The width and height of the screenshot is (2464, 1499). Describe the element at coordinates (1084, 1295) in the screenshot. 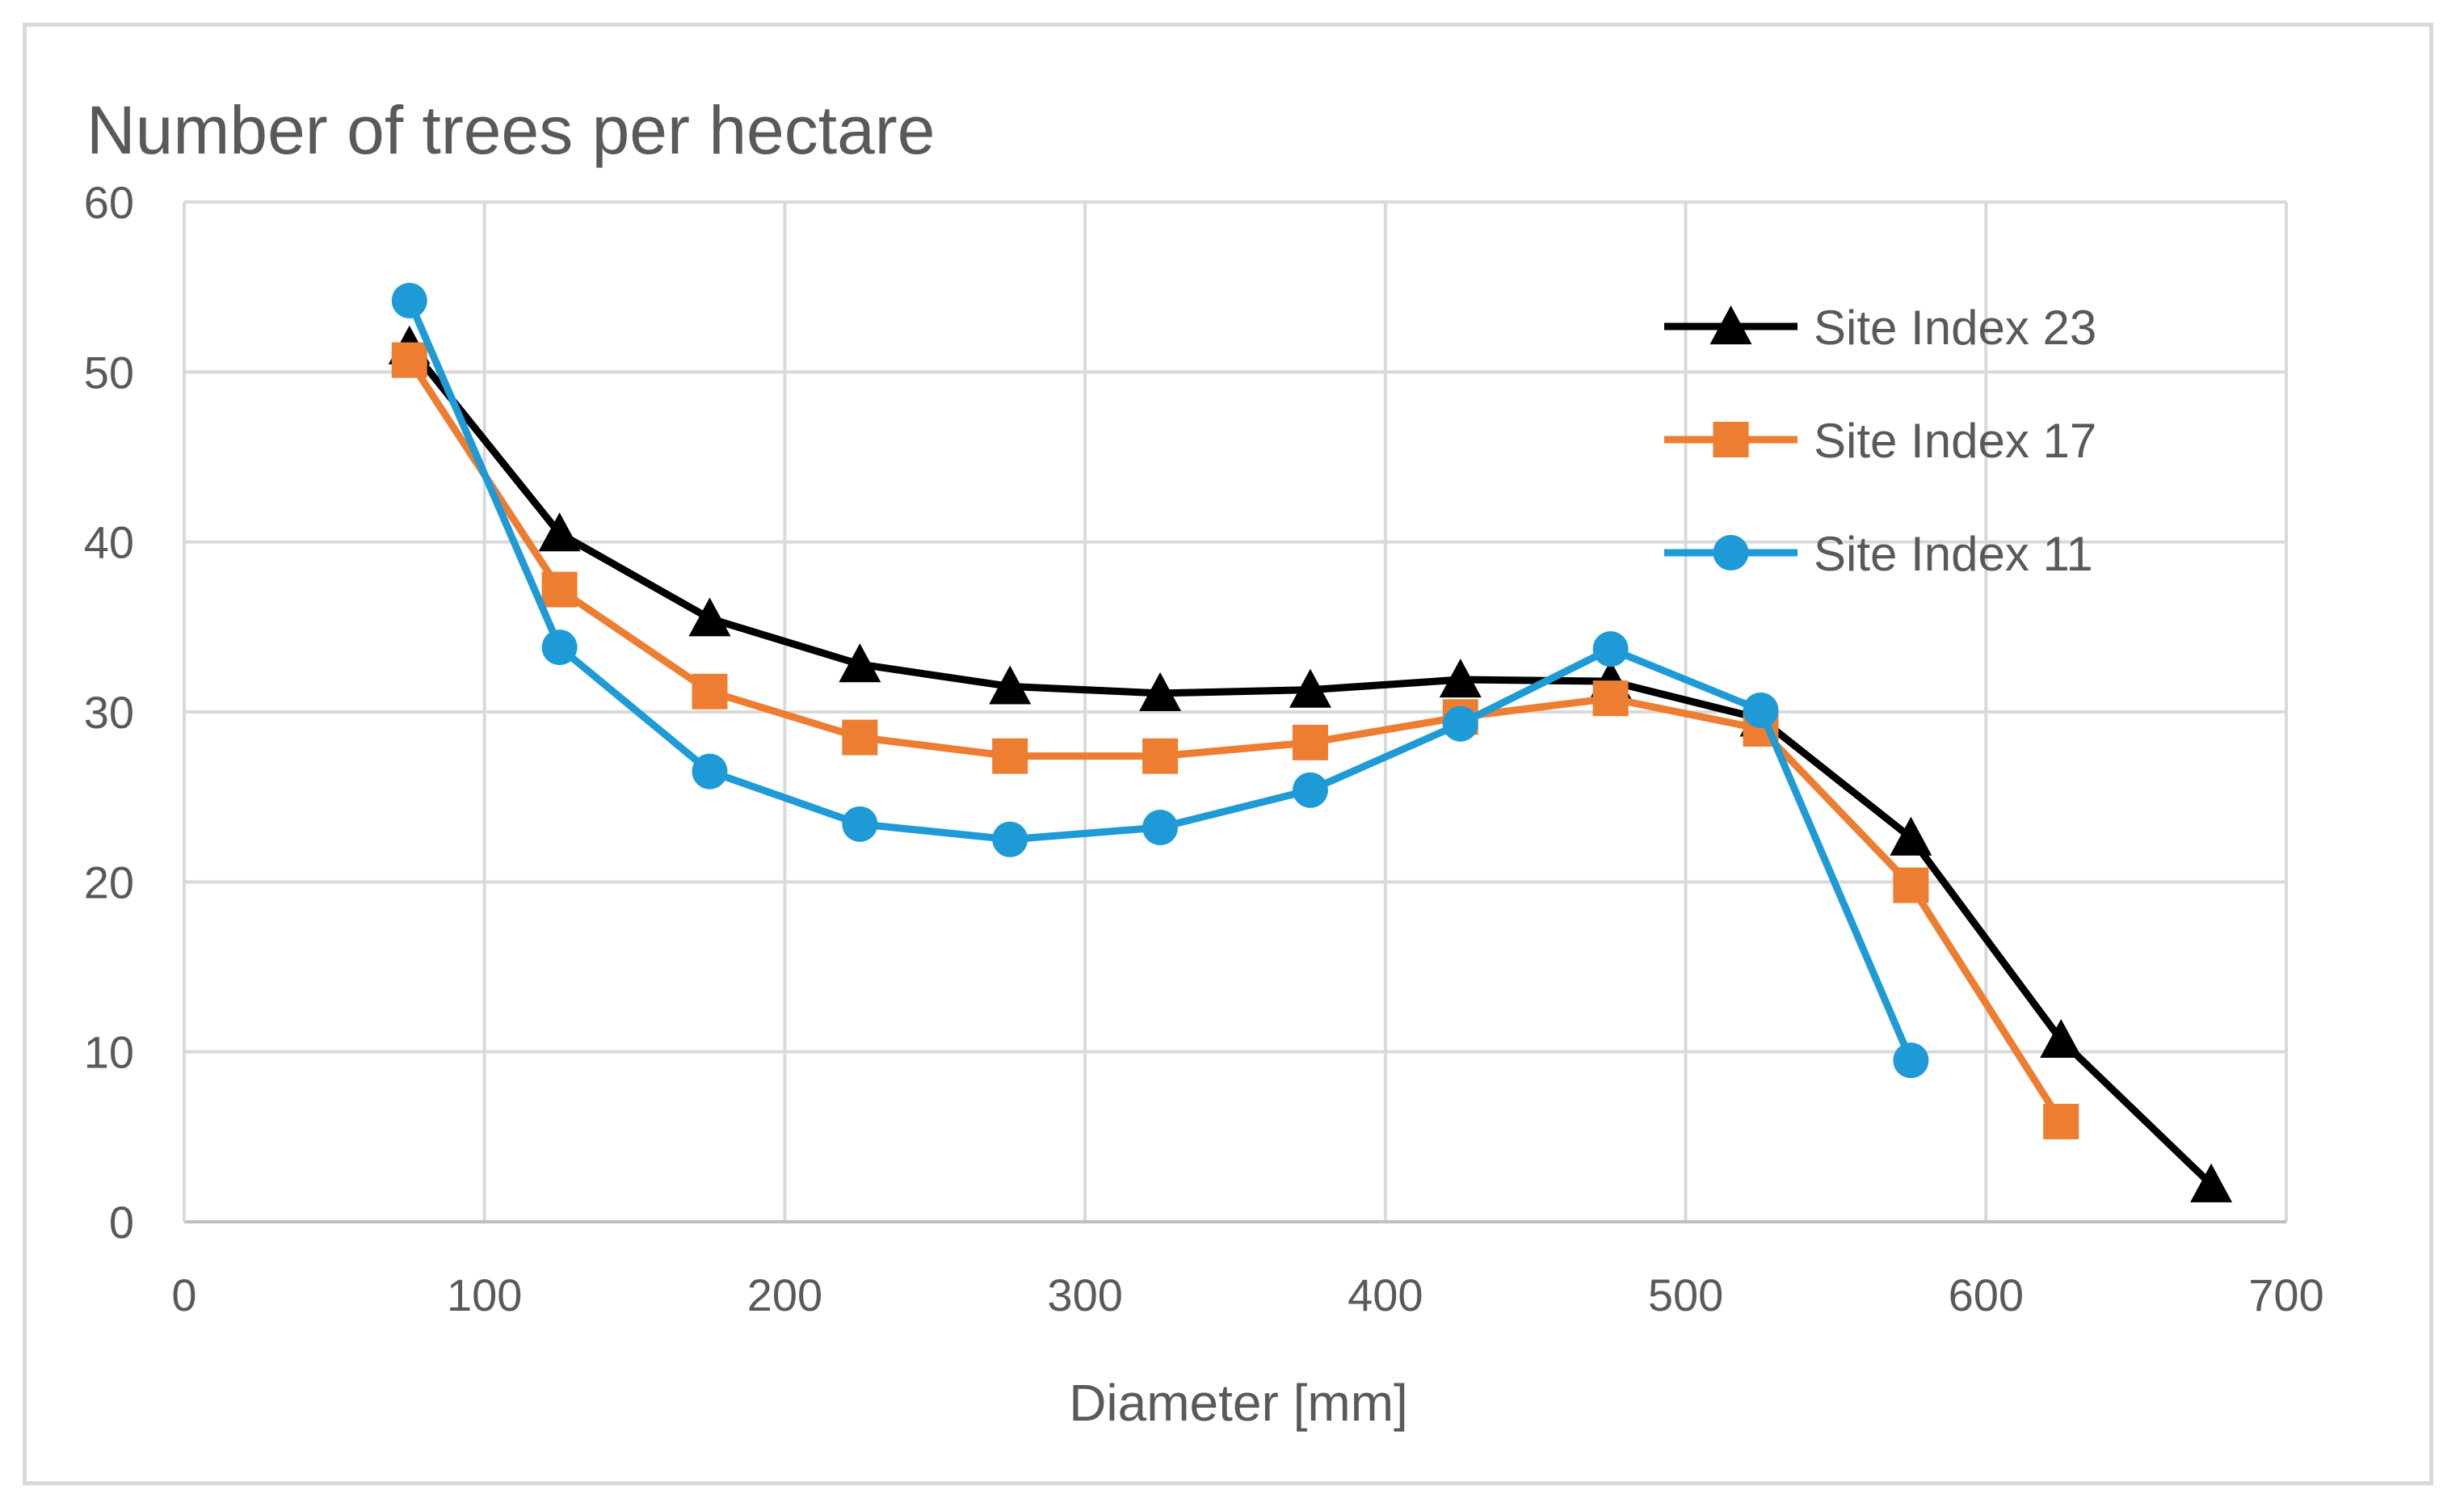

I see `x-tick-label: 300` at that location.